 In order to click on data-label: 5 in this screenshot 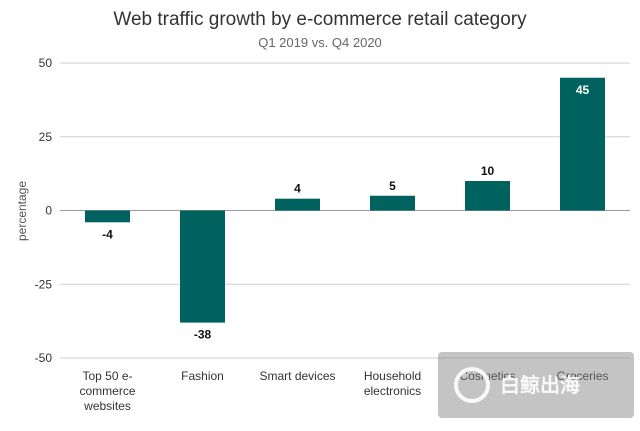, I will do `click(392, 186)`.